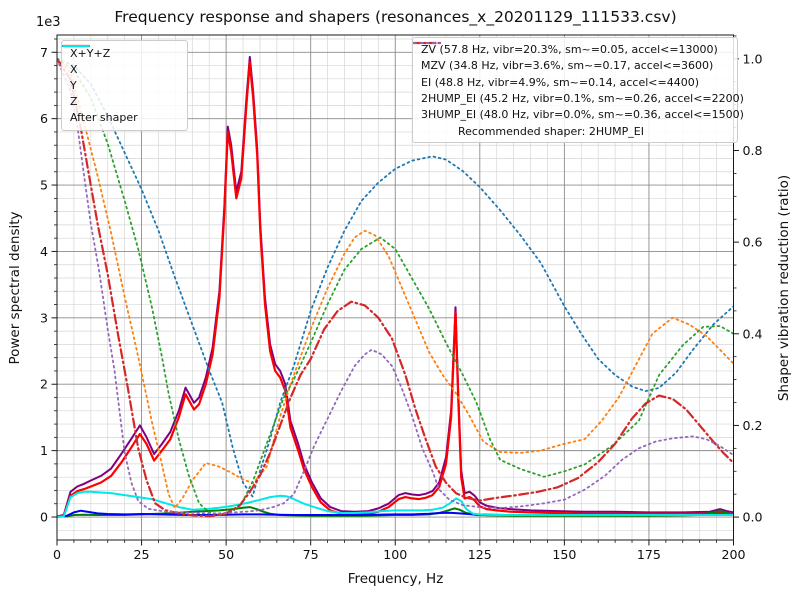 This screenshot has width=800, height=600. I want to click on legend-item-label: X, so click(74, 70).